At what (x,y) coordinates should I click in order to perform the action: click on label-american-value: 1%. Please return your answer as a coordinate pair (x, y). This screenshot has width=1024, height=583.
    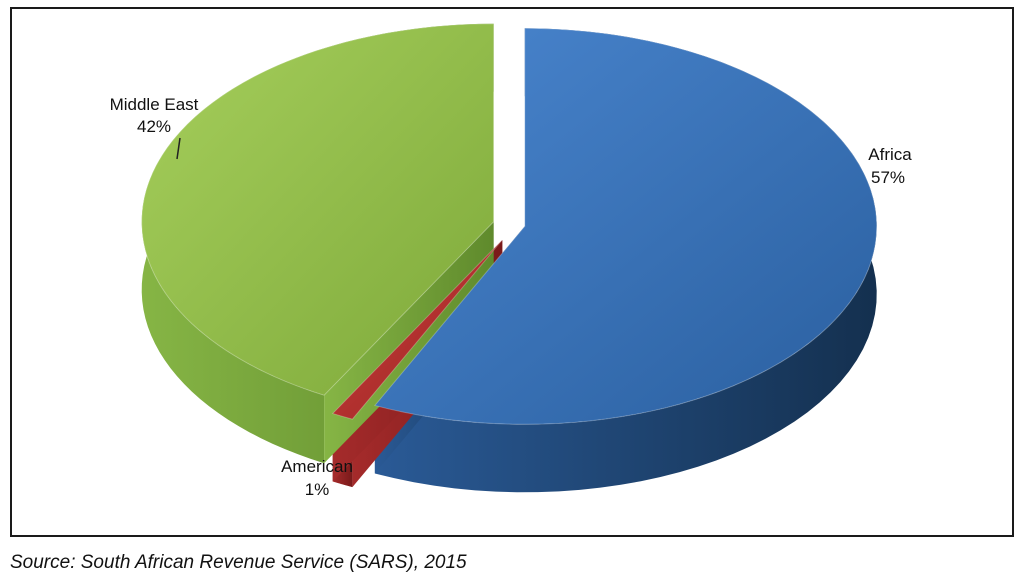
    Looking at the image, I should click on (317, 489).